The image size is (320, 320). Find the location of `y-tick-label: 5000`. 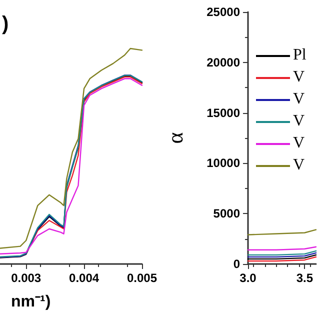

y-tick-label: 5000 is located at coordinates (226, 213).